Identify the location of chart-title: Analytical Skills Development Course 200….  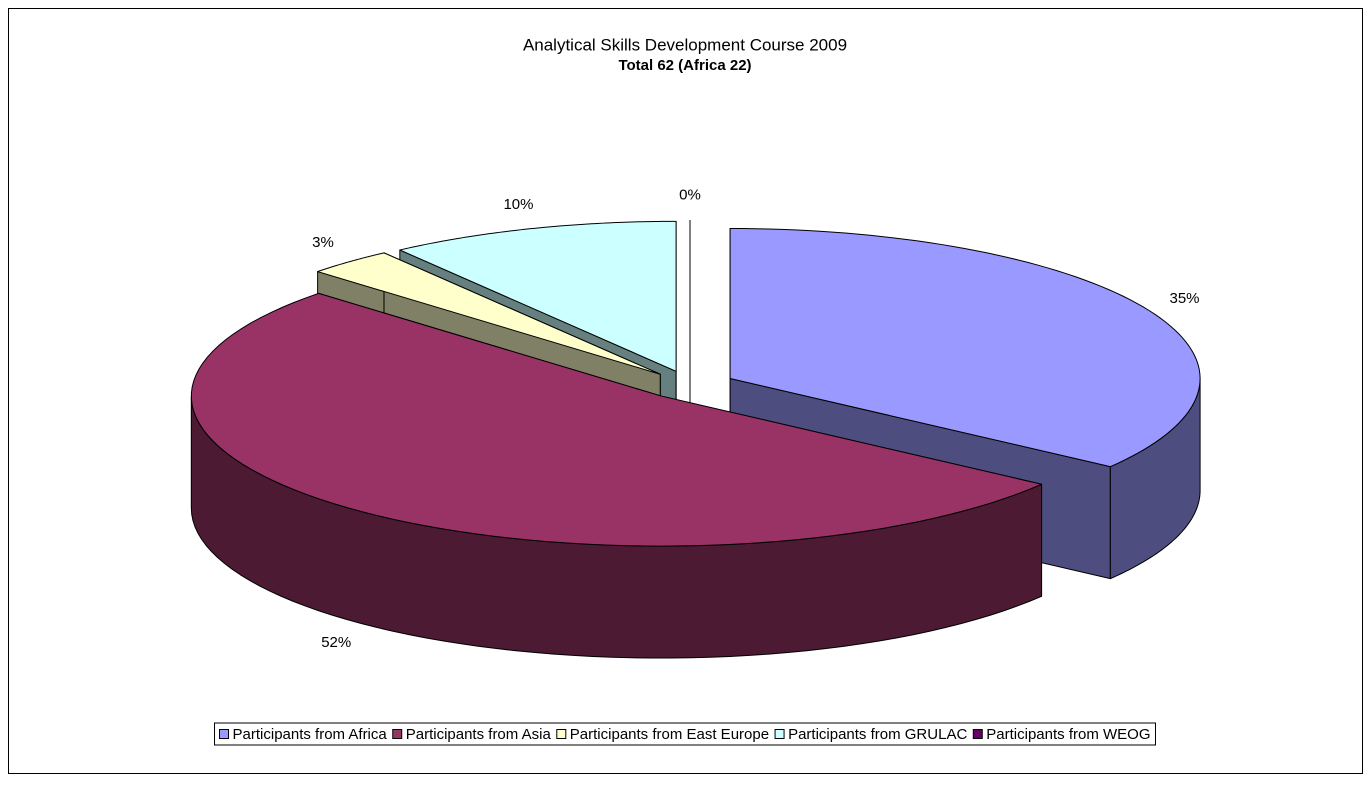
(685, 44).